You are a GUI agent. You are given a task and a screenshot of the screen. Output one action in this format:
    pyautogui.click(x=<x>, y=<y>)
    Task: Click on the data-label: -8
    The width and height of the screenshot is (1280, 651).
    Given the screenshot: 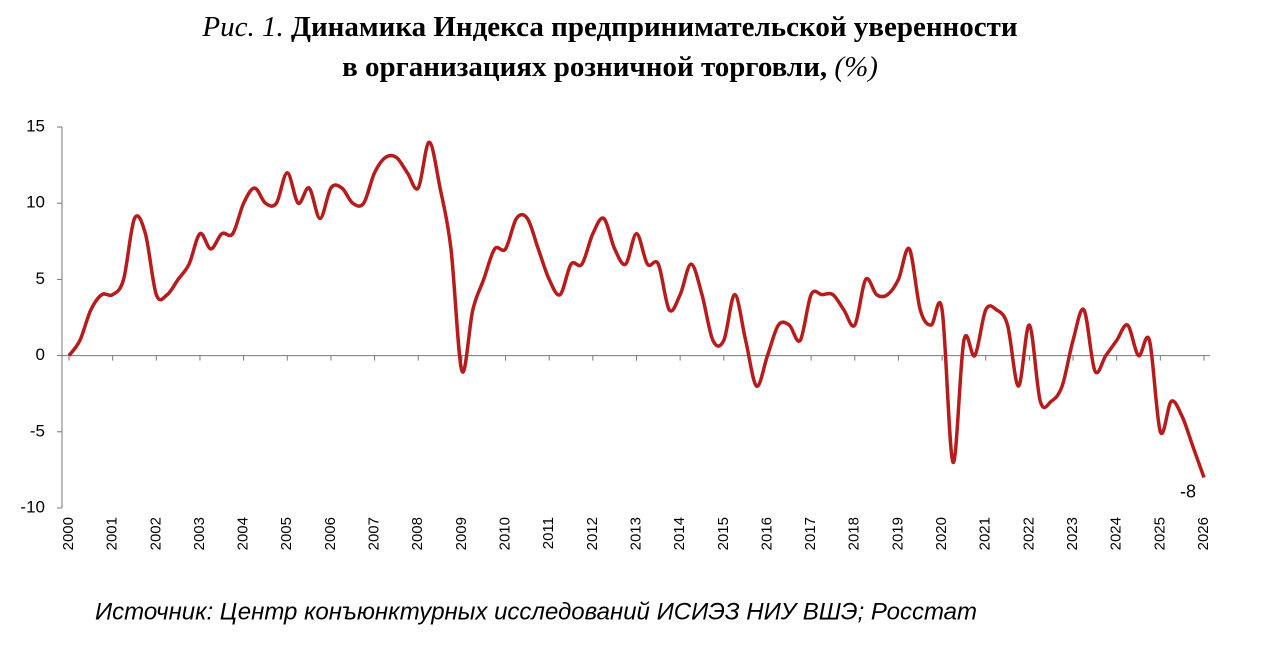 What is the action you would take?
    pyautogui.click(x=1188, y=491)
    